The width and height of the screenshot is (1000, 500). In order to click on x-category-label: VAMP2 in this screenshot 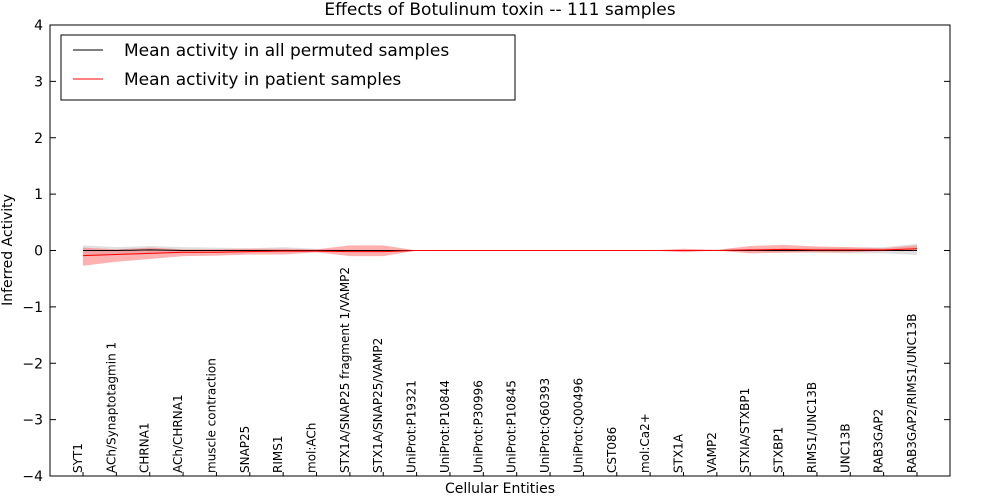, I will do `click(712, 452)`.